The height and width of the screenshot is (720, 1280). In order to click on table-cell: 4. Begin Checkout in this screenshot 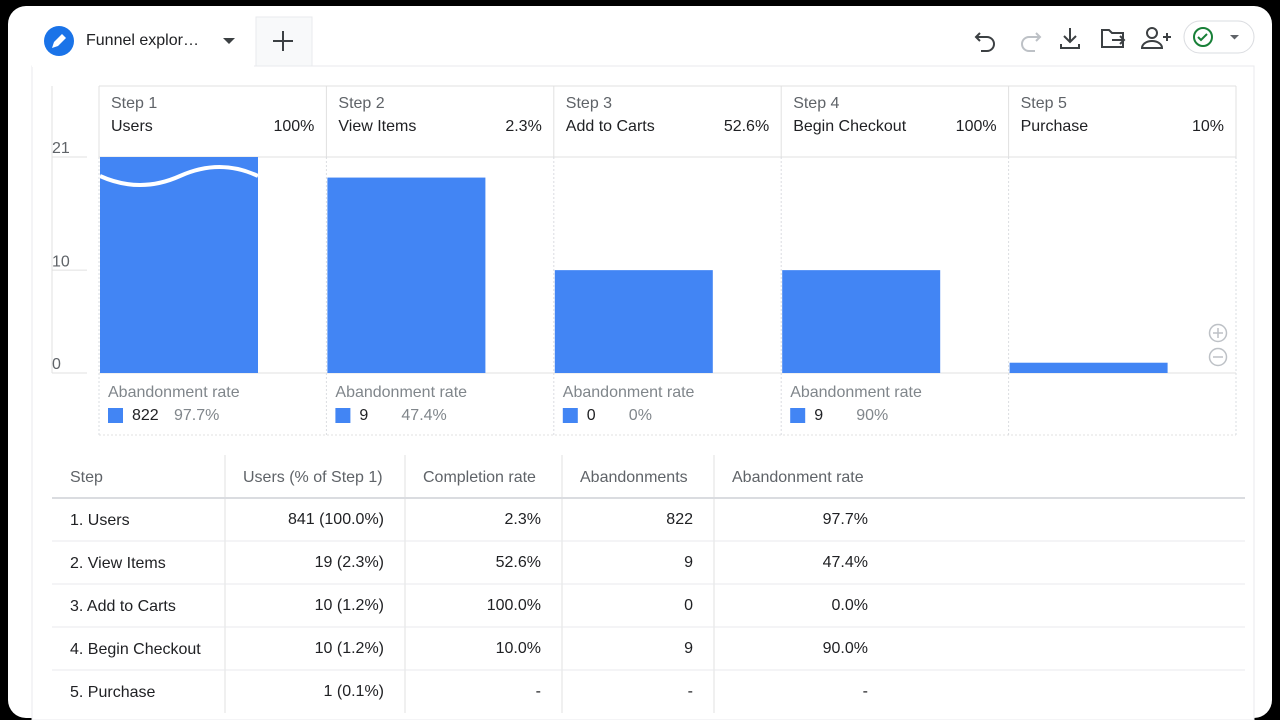, I will do `click(135, 649)`.